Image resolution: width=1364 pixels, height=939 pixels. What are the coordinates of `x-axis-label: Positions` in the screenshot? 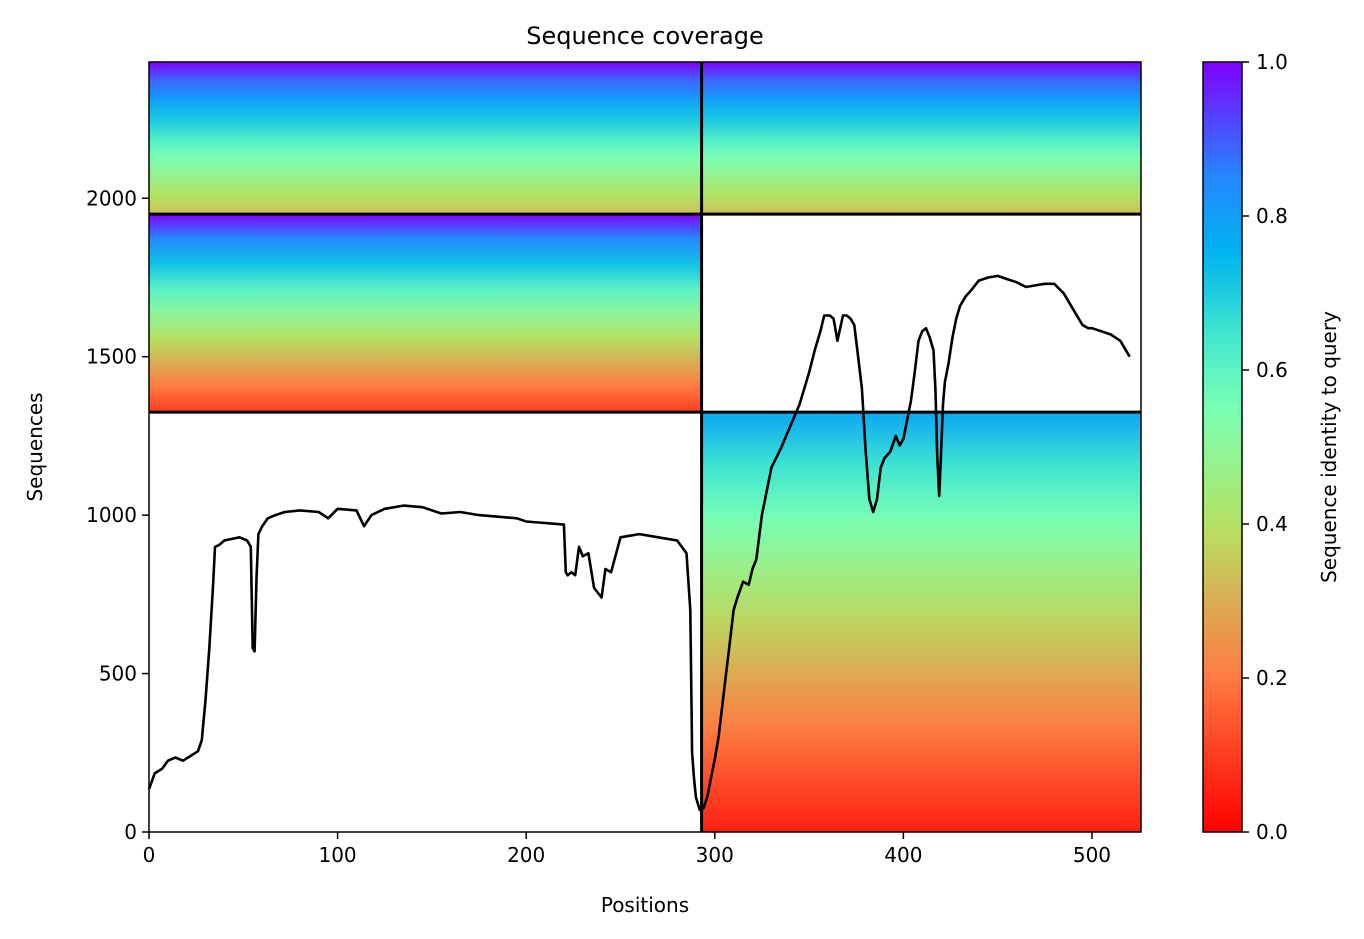 It's located at (645, 905).